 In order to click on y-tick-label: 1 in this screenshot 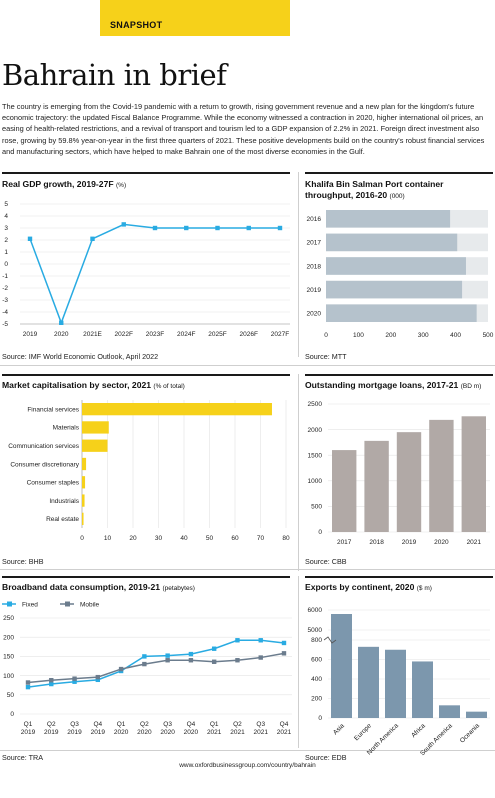, I will do `click(6, 252)`.